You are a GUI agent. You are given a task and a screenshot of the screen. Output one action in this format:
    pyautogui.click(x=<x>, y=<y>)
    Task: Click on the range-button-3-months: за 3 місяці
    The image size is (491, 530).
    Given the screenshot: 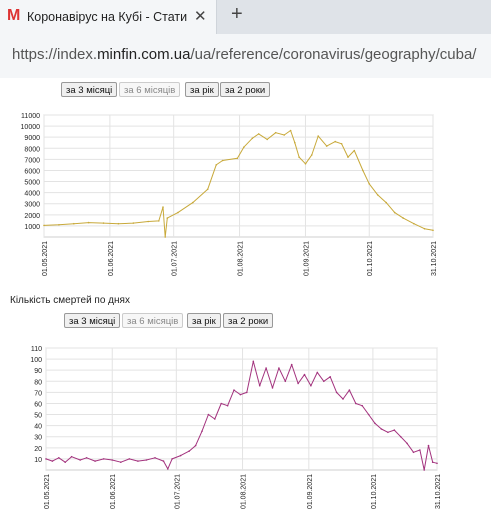 What is the action you would take?
    pyautogui.click(x=89, y=89)
    